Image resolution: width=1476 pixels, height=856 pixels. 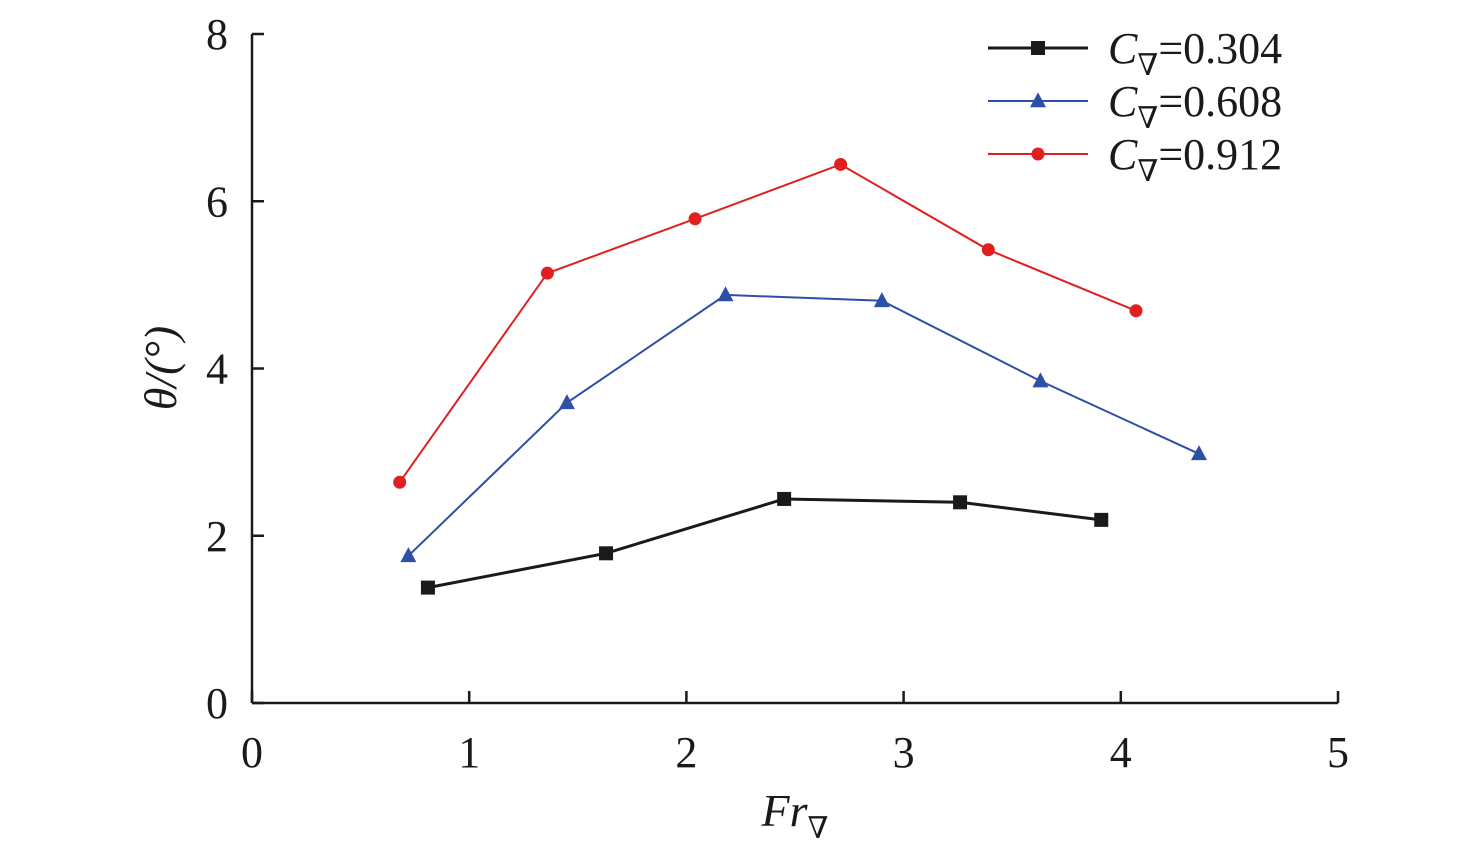 What do you see at coordinates (686, 752) in the screenshot?
I see `x-tick-label: 2` at bounding box center [686, 752].